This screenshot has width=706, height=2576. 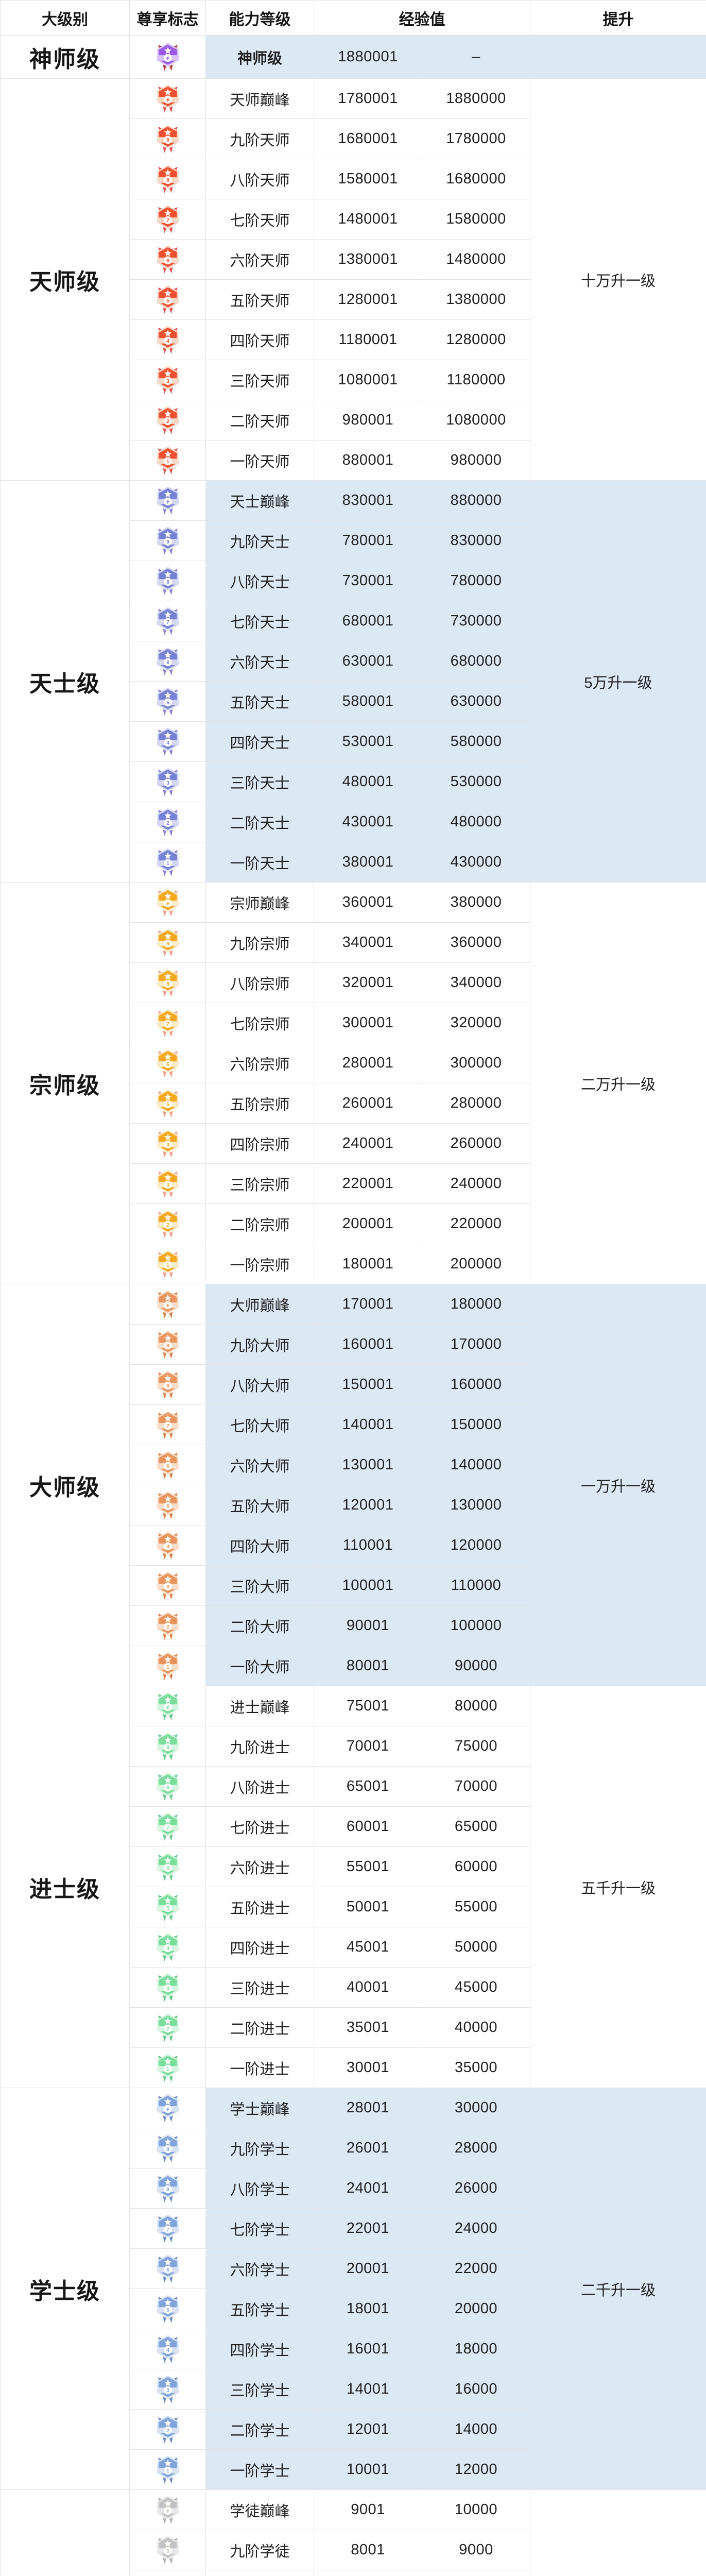 What do you see at coordinates (167, 1907) in the screenshot?
I see `badge-cell: 5` at bounding box center [167, 1907].